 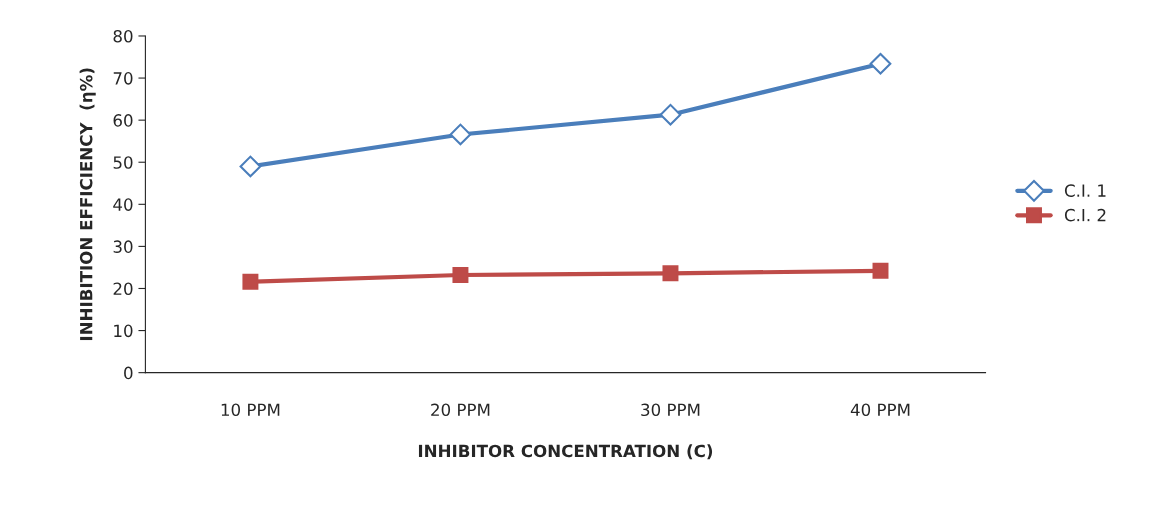 What do you see at coordinates (123, 331) in the screenshot?
I see `y-tick-label: 10` at bounding box center [123, 331].